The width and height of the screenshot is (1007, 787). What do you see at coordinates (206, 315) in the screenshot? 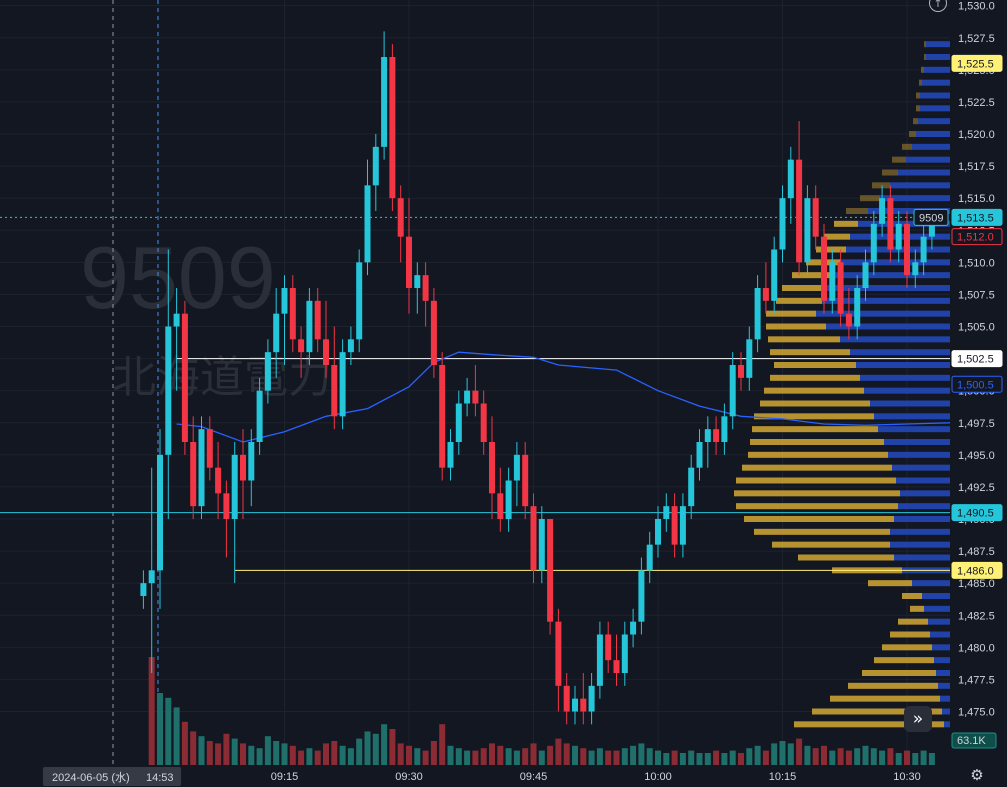
I see `symbol-watermark: 9509 北海道電力` at bounding box center [206, 315].